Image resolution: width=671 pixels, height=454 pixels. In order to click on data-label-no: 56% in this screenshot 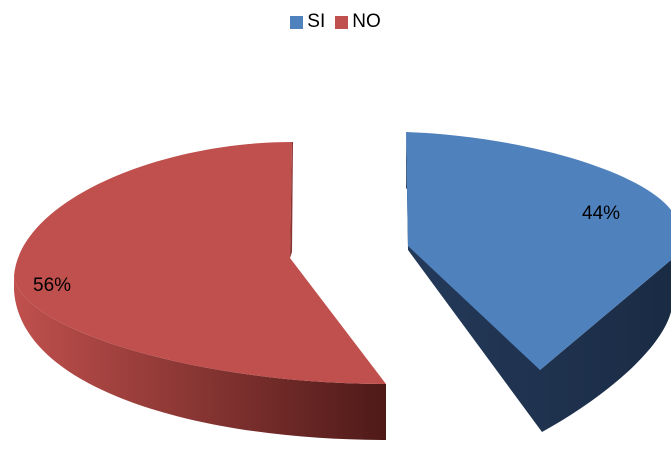, I will do `click(52, 285)`.